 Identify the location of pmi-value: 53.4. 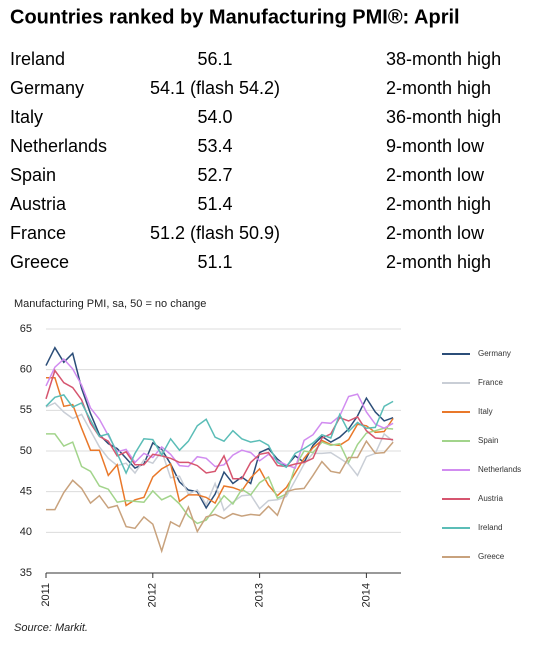
(214, 146).